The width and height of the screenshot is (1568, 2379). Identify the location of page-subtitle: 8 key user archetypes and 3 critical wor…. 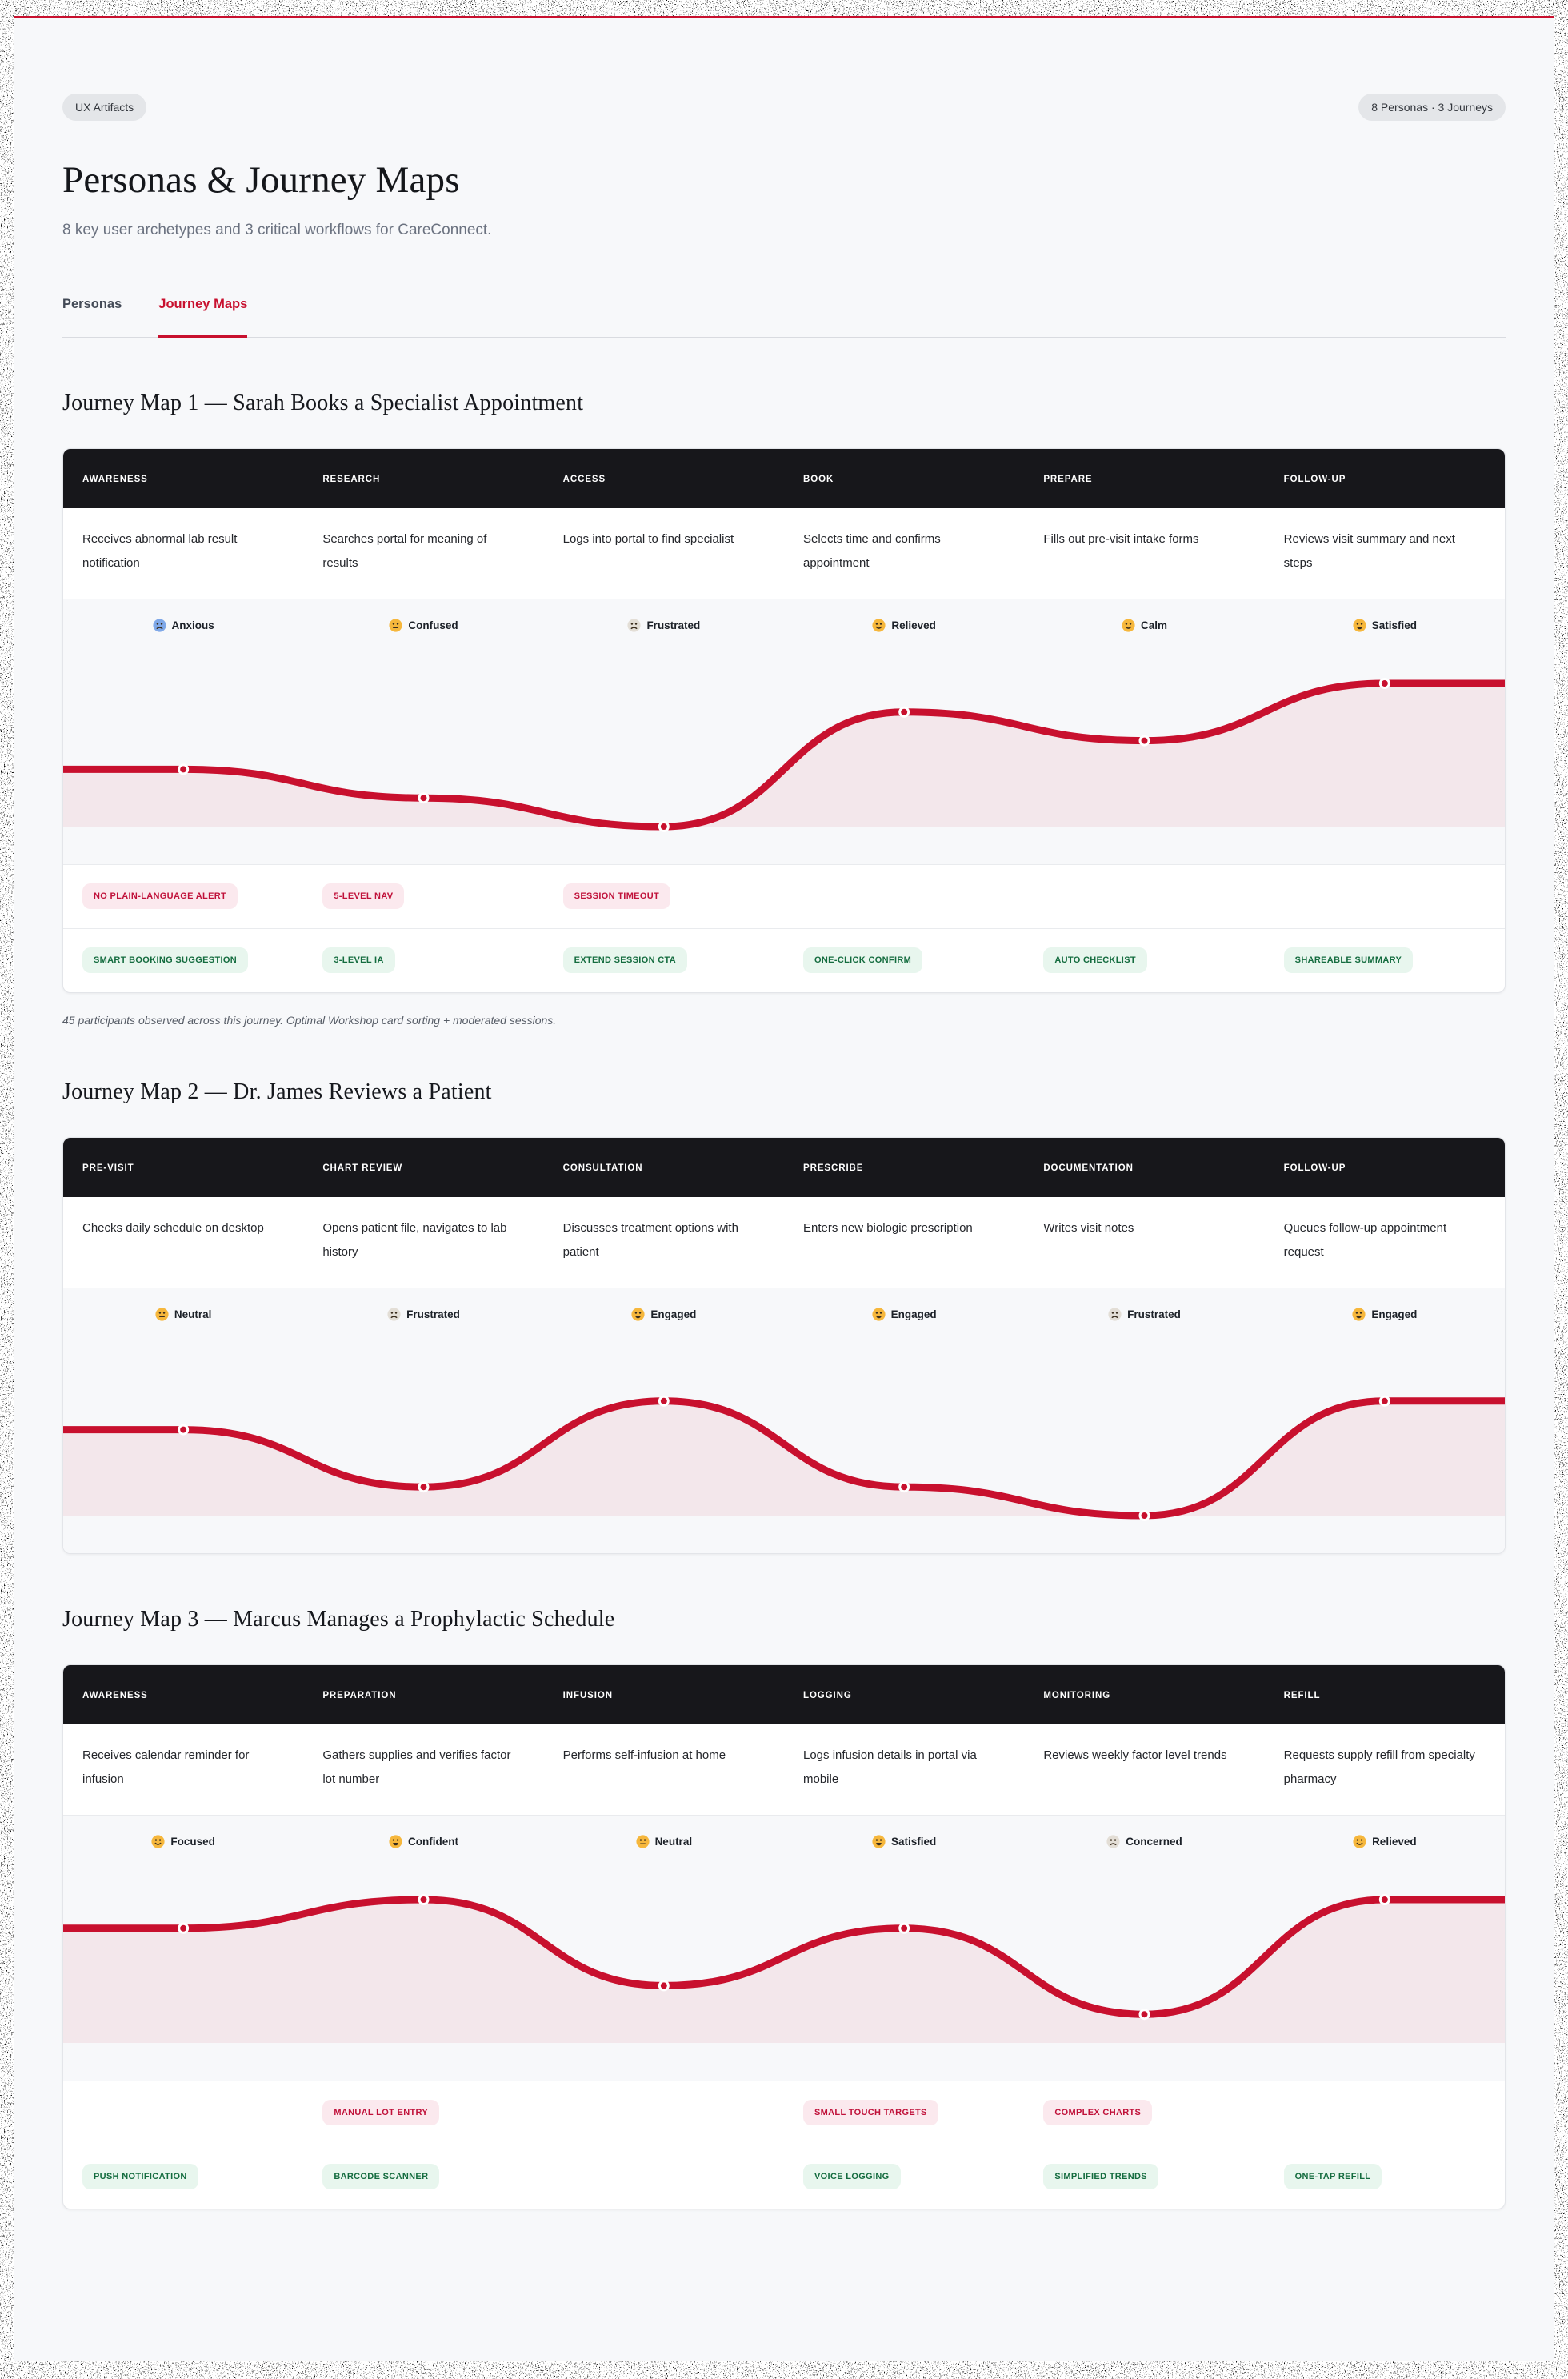
(277, 229).